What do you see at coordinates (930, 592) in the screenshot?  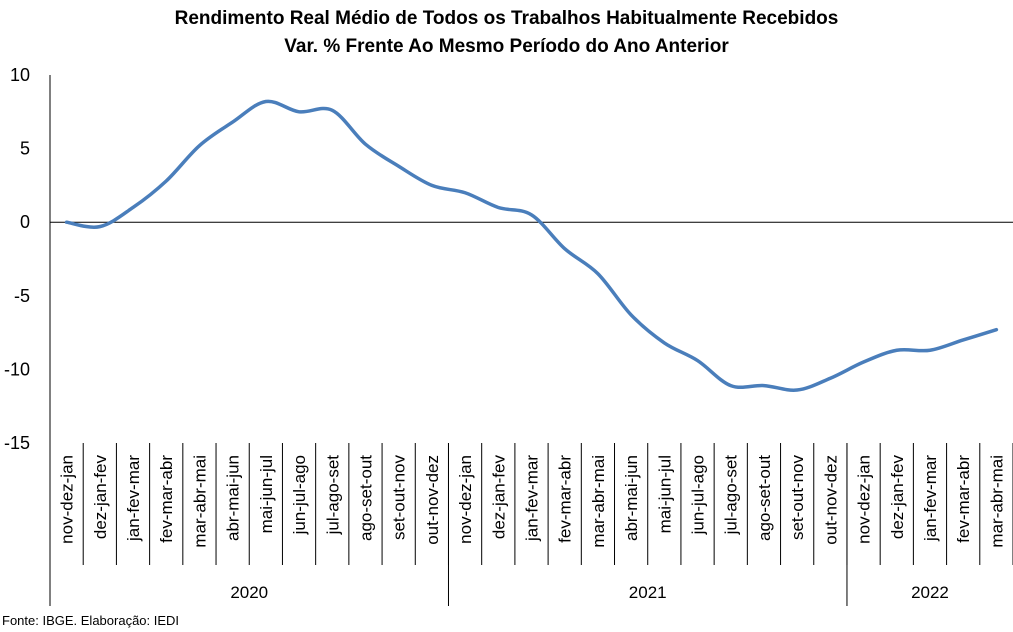 I see `group-label: 2022` at bounding box center [930, 592].